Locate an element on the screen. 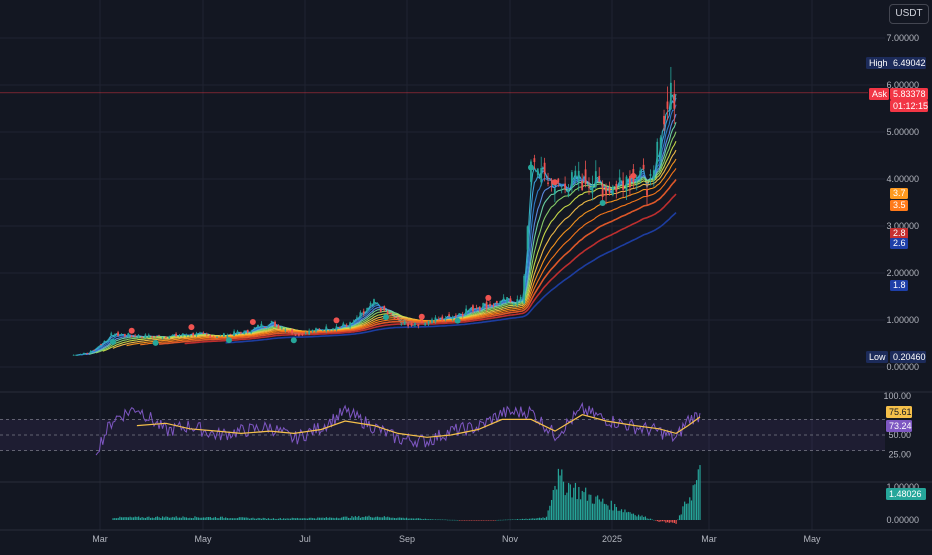 The width and height of the screenshot is (932, 555). ask-tag-value-box is located at coordinates (909, 94).